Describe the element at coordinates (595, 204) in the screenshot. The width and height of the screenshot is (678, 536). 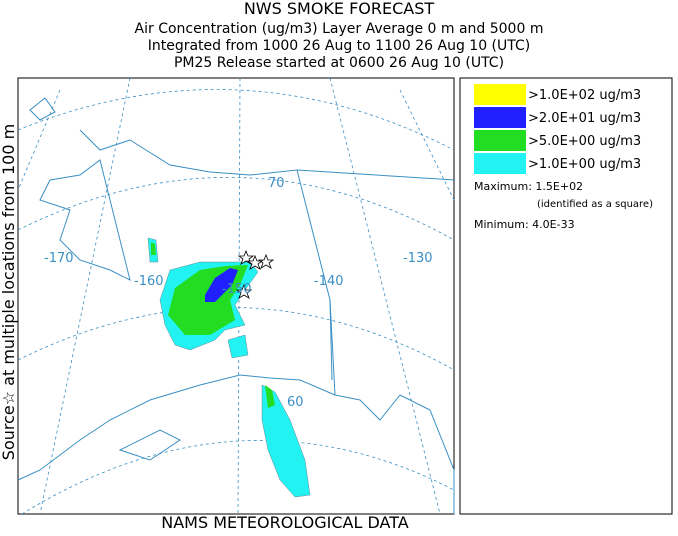
I see `maximum-note: (identified as a square)` at that location.